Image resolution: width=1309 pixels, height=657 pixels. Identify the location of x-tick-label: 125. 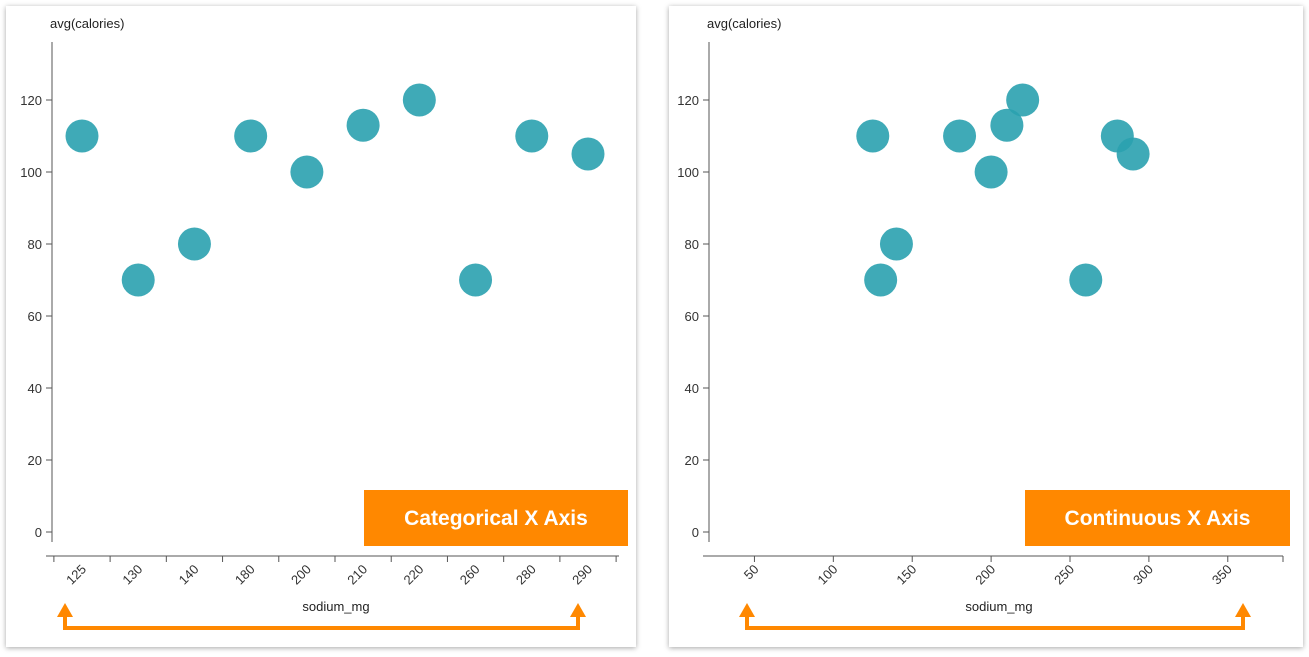
(76, 575).